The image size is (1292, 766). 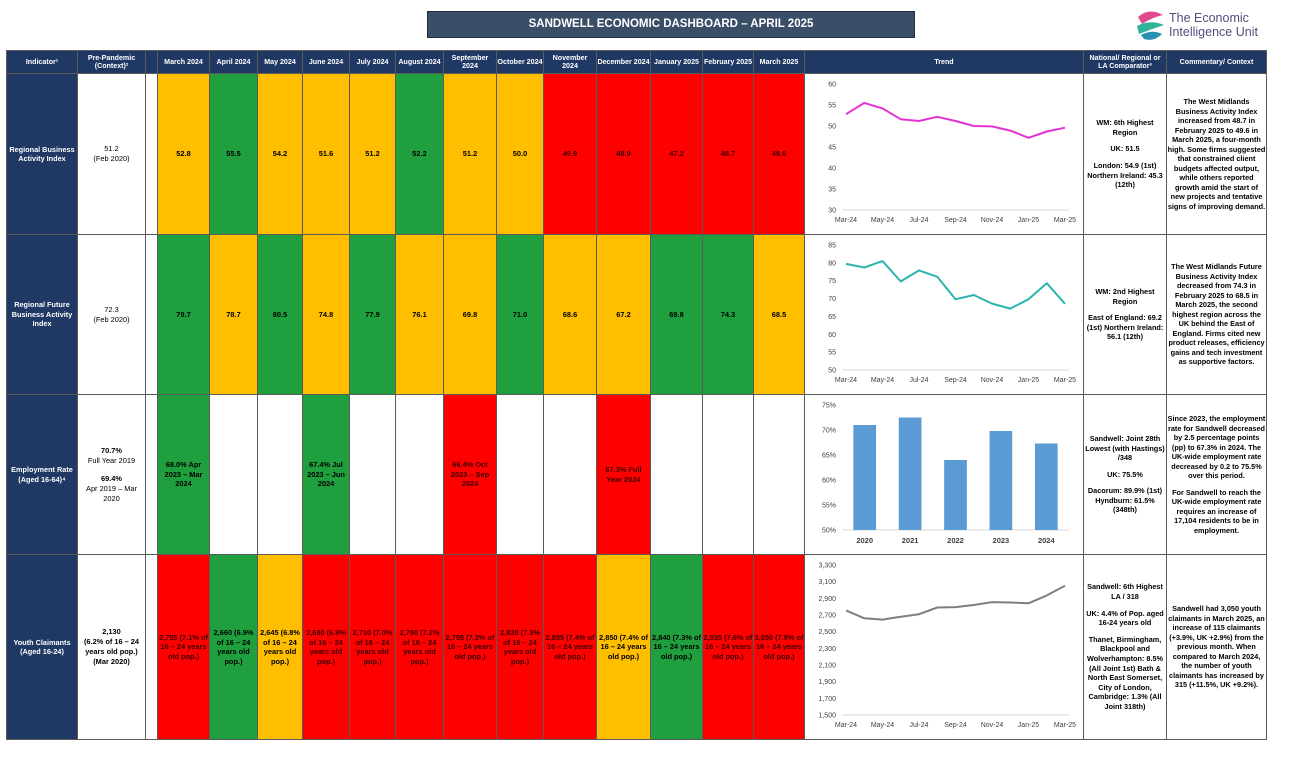 I want to click on prepandemic-line: 69.4%, so click(x=111, y=478).